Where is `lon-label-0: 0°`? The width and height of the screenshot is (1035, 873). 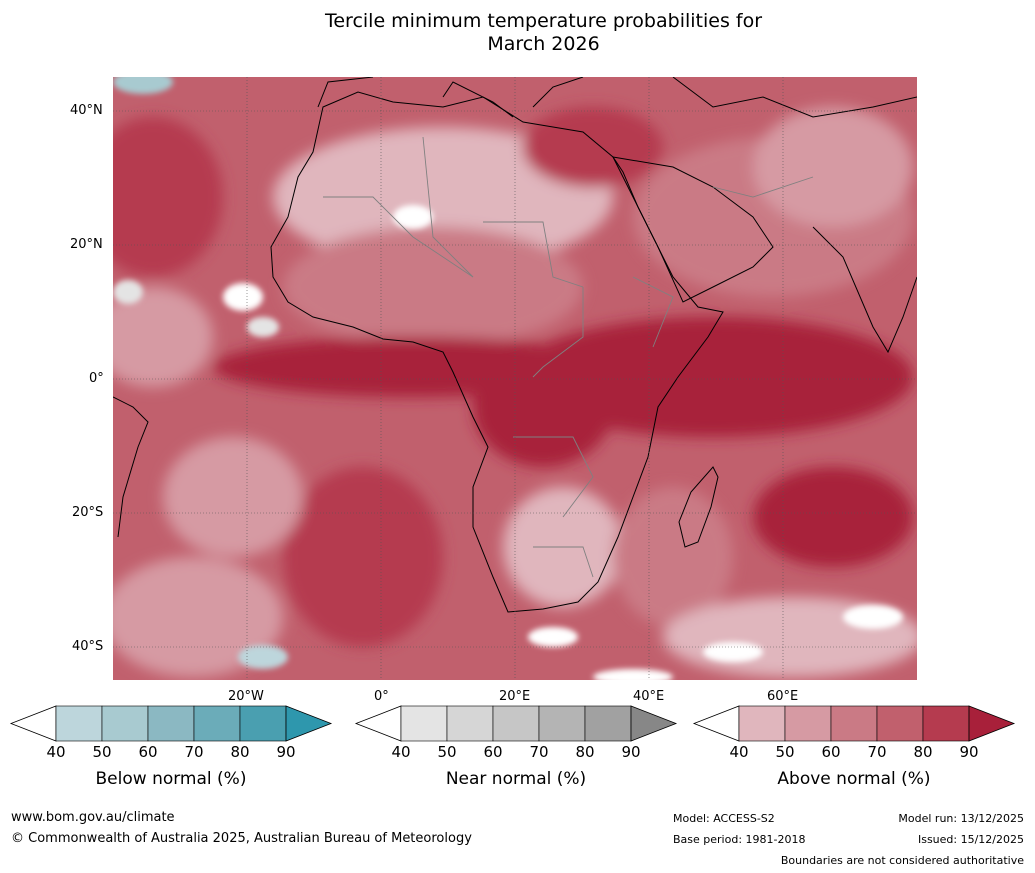
lon-label-0: 0° is located at coordinates (381, 696).